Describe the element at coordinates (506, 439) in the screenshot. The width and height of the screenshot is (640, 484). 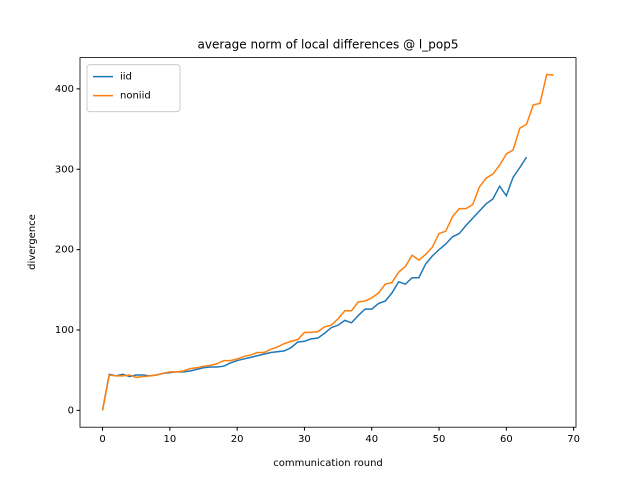
I see `x-tick-label: 60` at that location.